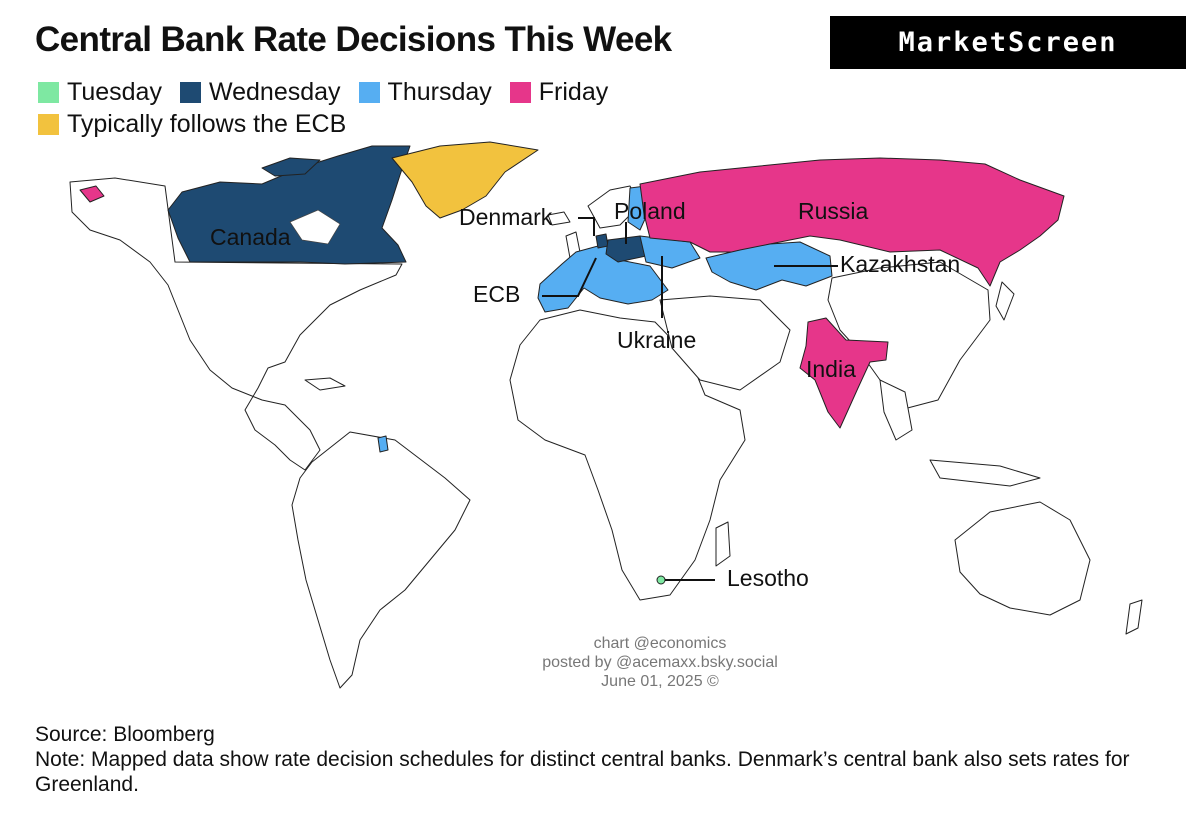 The image size is (1200, 822). Describe the element at coordinates (569, 277) in the screenshot. I see `ecb-leader` at that location.